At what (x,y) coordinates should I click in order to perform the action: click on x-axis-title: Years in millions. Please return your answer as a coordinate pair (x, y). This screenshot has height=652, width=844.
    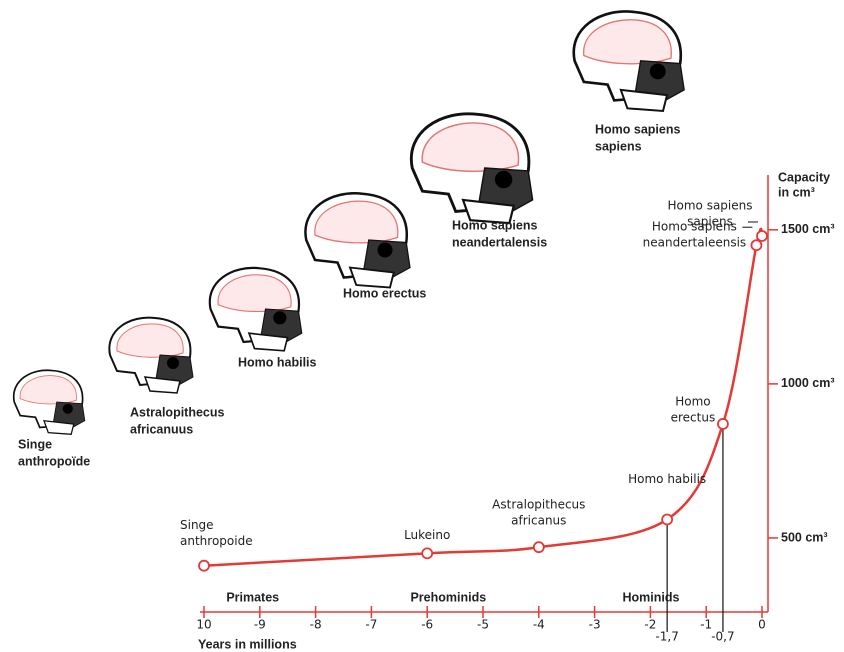
    Looking at the image, I should click on (247, 644).